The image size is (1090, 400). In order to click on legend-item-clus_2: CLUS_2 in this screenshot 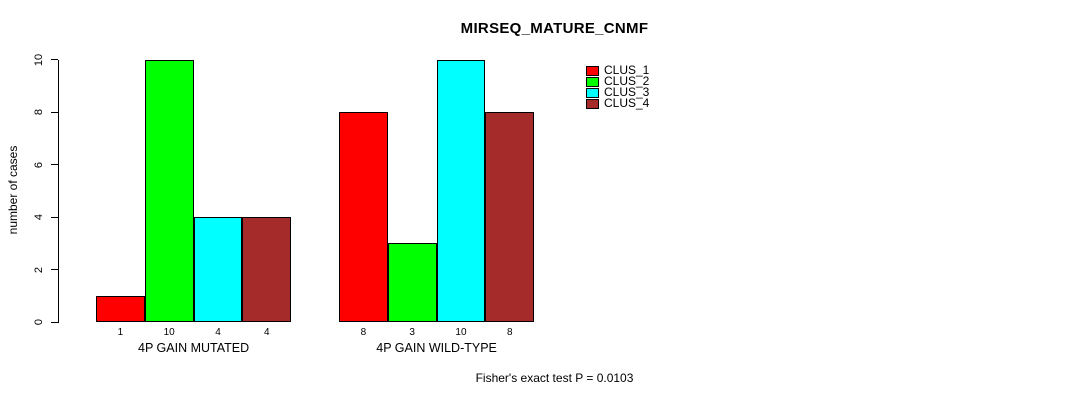, I will do `click(618, 81)`.